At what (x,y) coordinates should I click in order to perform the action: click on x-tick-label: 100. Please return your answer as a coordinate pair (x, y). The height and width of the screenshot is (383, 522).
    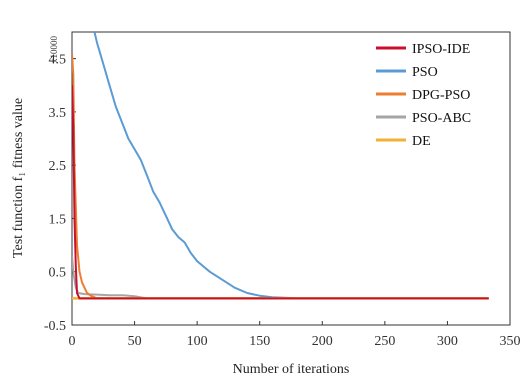
    Looking at the image, I should click on (197, 341).